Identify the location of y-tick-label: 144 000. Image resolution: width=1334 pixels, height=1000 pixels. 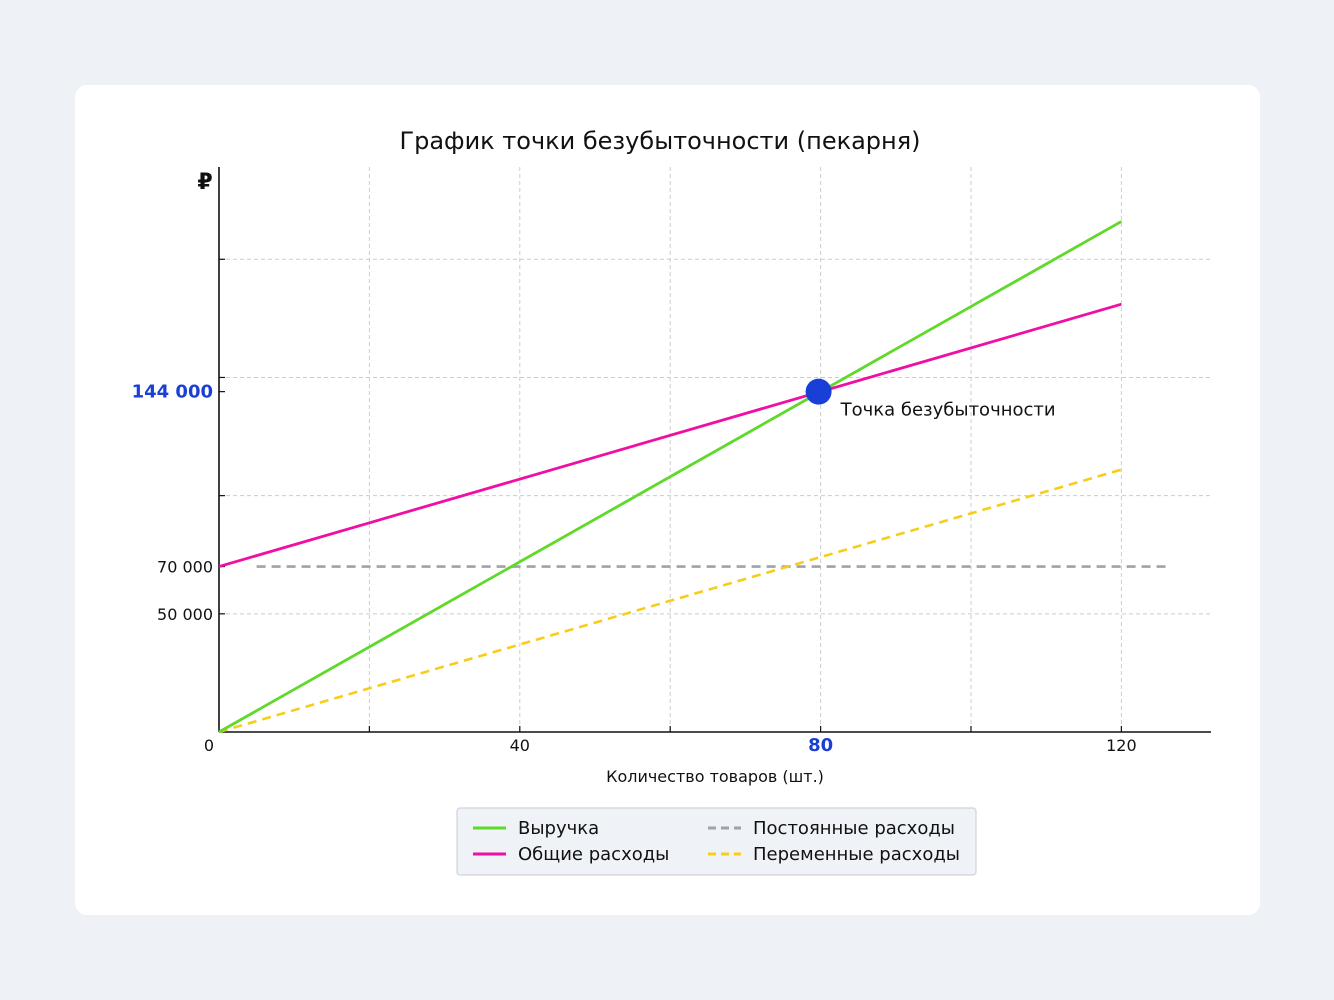
(172, 392).